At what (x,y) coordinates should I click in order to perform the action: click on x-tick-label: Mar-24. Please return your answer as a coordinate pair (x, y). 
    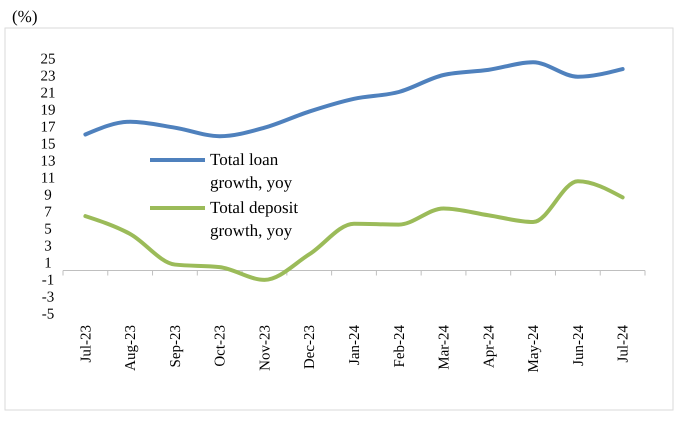
    Looking at the image, I should click on (444, 347).